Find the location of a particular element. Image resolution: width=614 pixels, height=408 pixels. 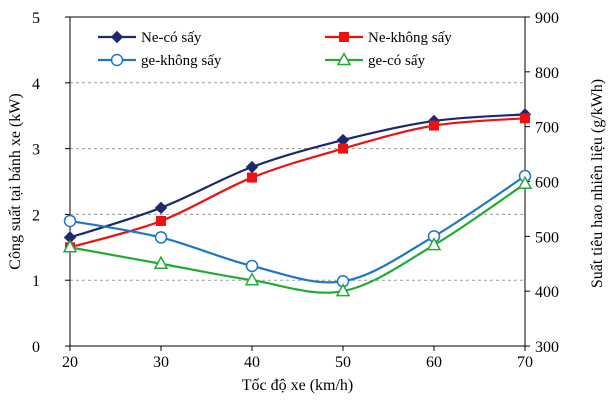

y2-tick-label-400: 400 is located at coordinates (547, 292).